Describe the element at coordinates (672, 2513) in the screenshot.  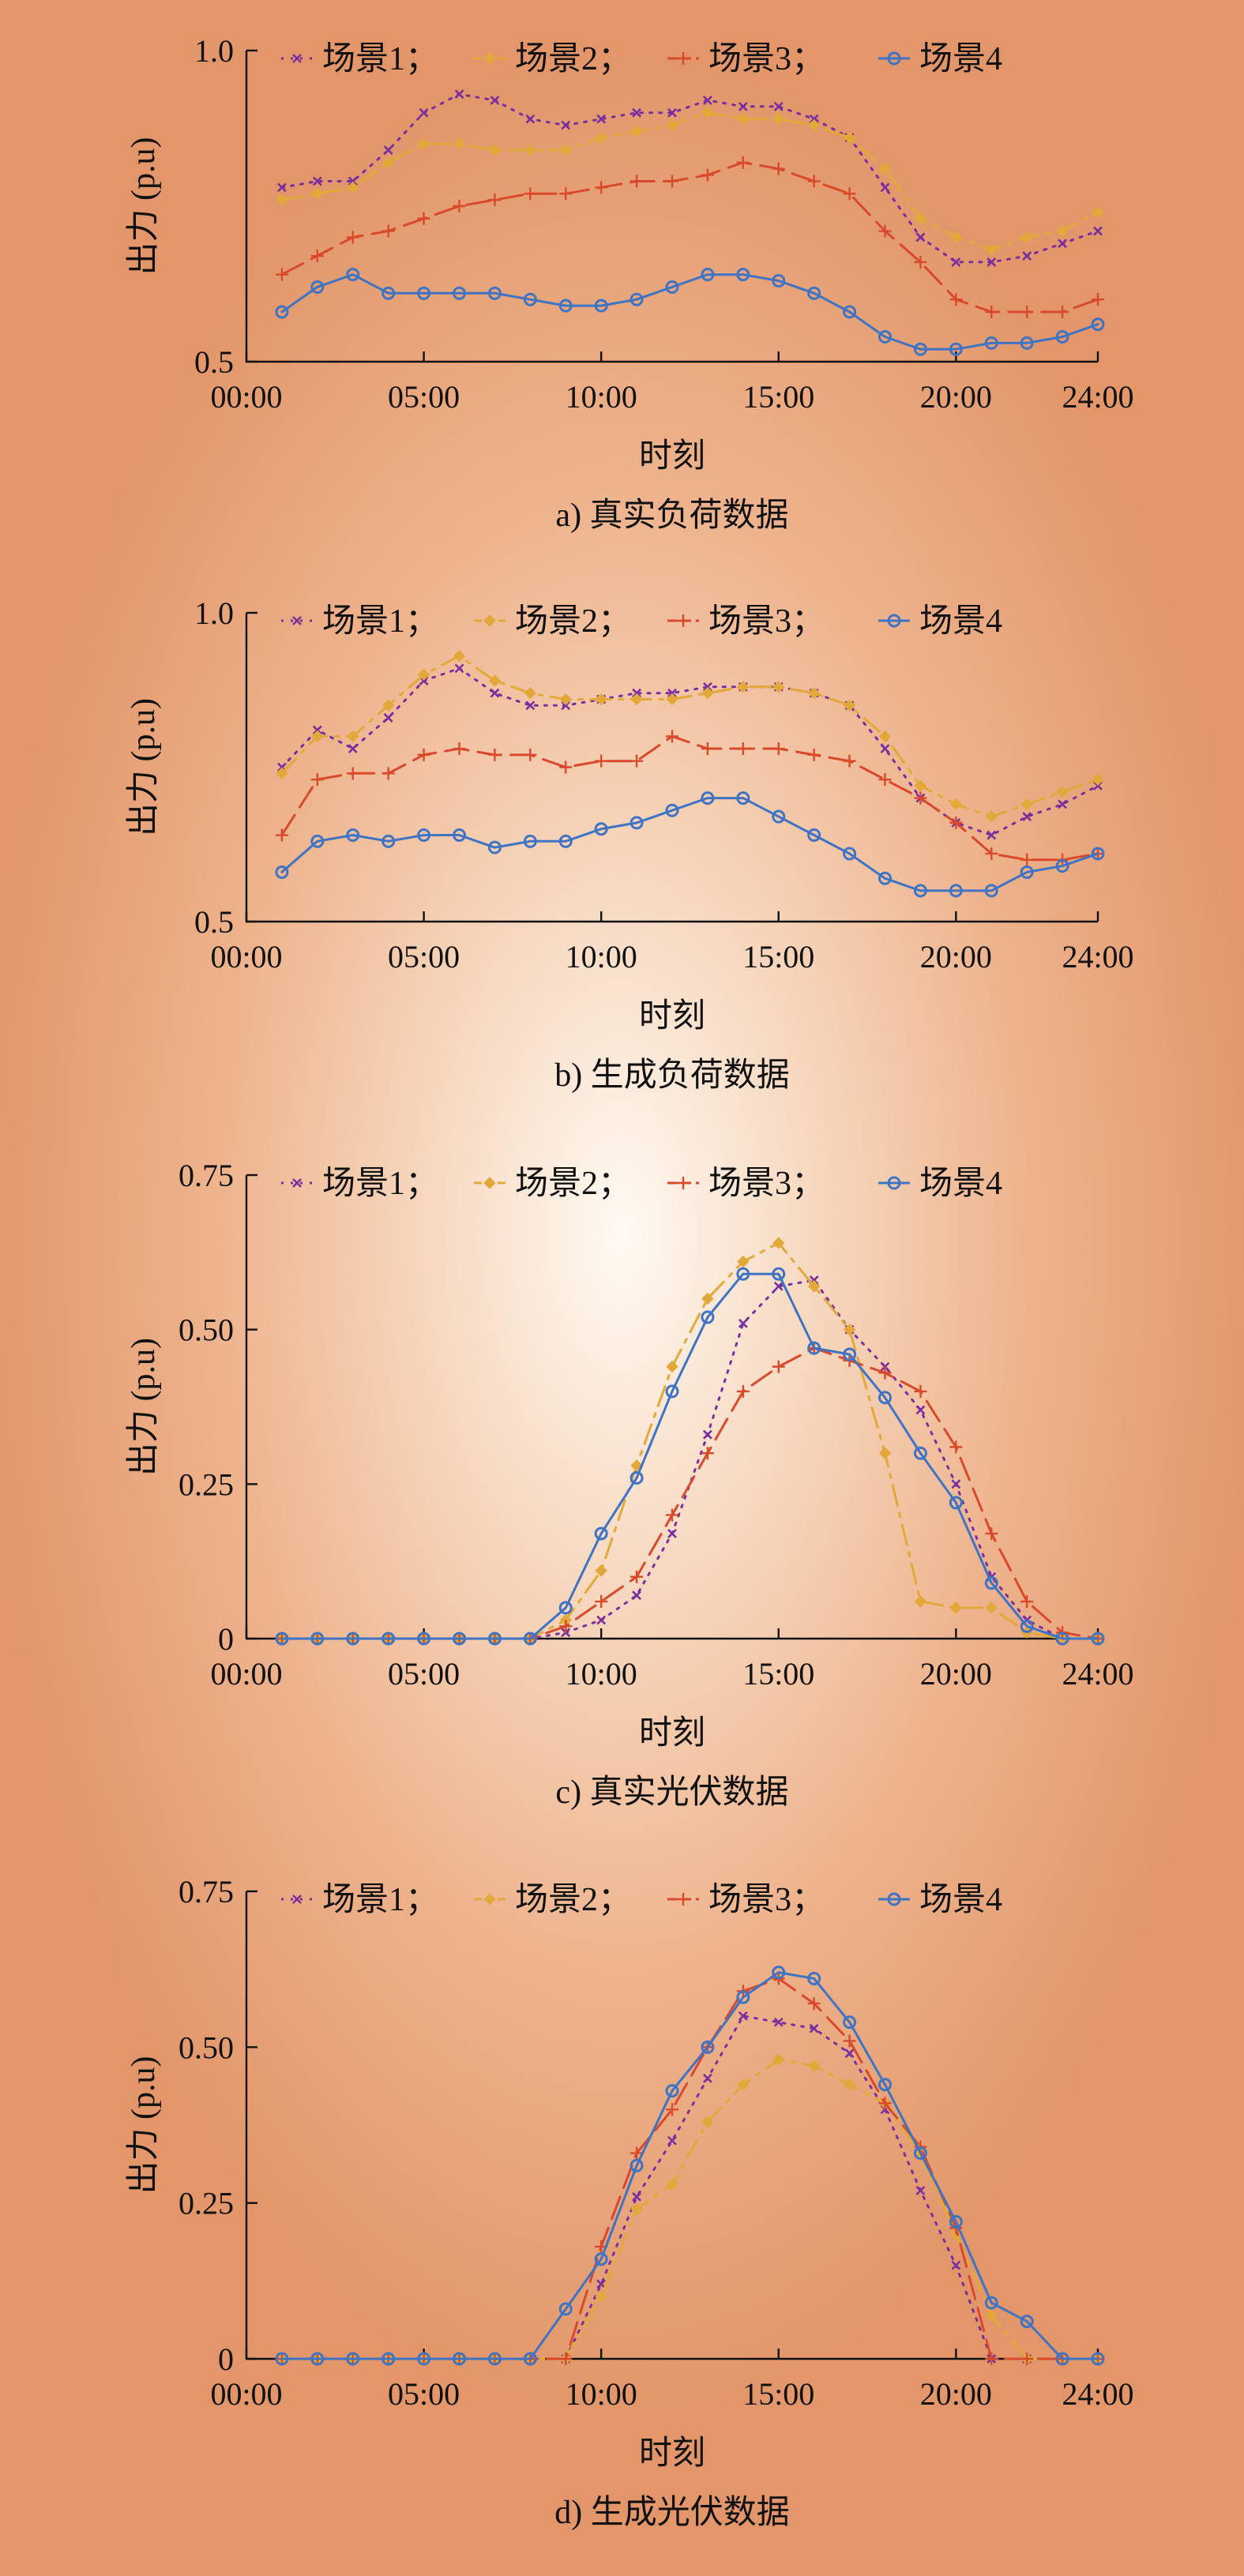
I see `panel-caption: d) 生成光伏数据` at that location.